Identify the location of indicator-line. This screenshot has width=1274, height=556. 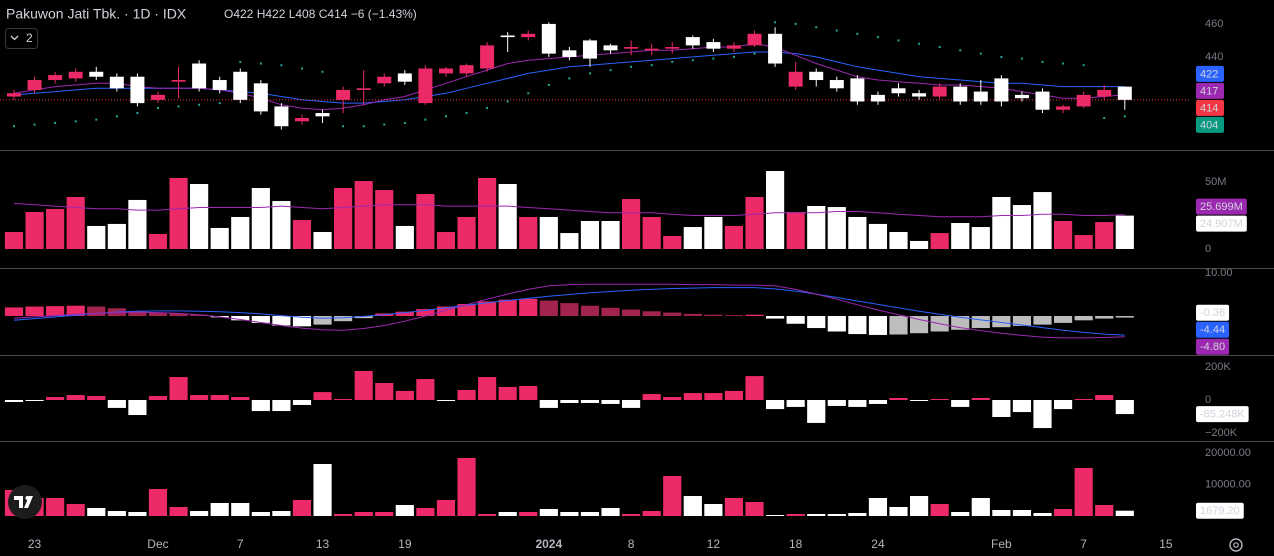
(569, 311).